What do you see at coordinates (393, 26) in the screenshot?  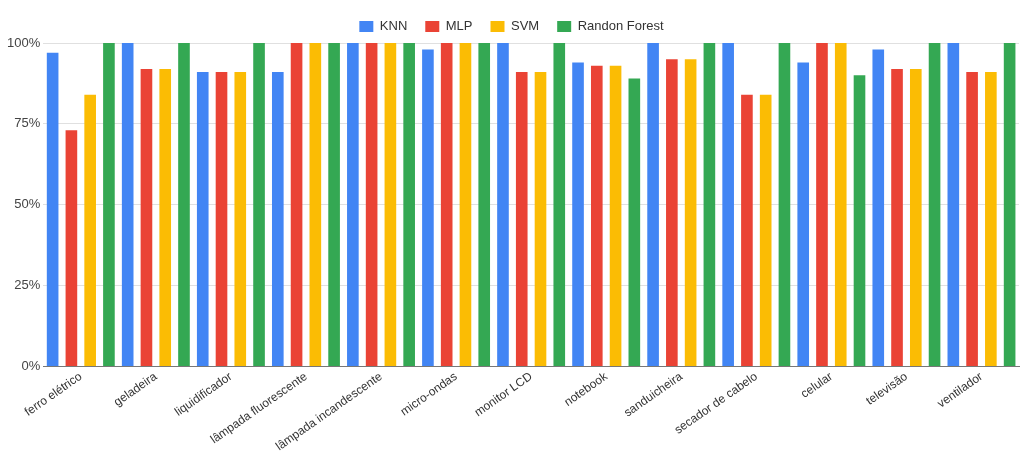 I see `legend-label: KNN` at bounding box center [393, 26].